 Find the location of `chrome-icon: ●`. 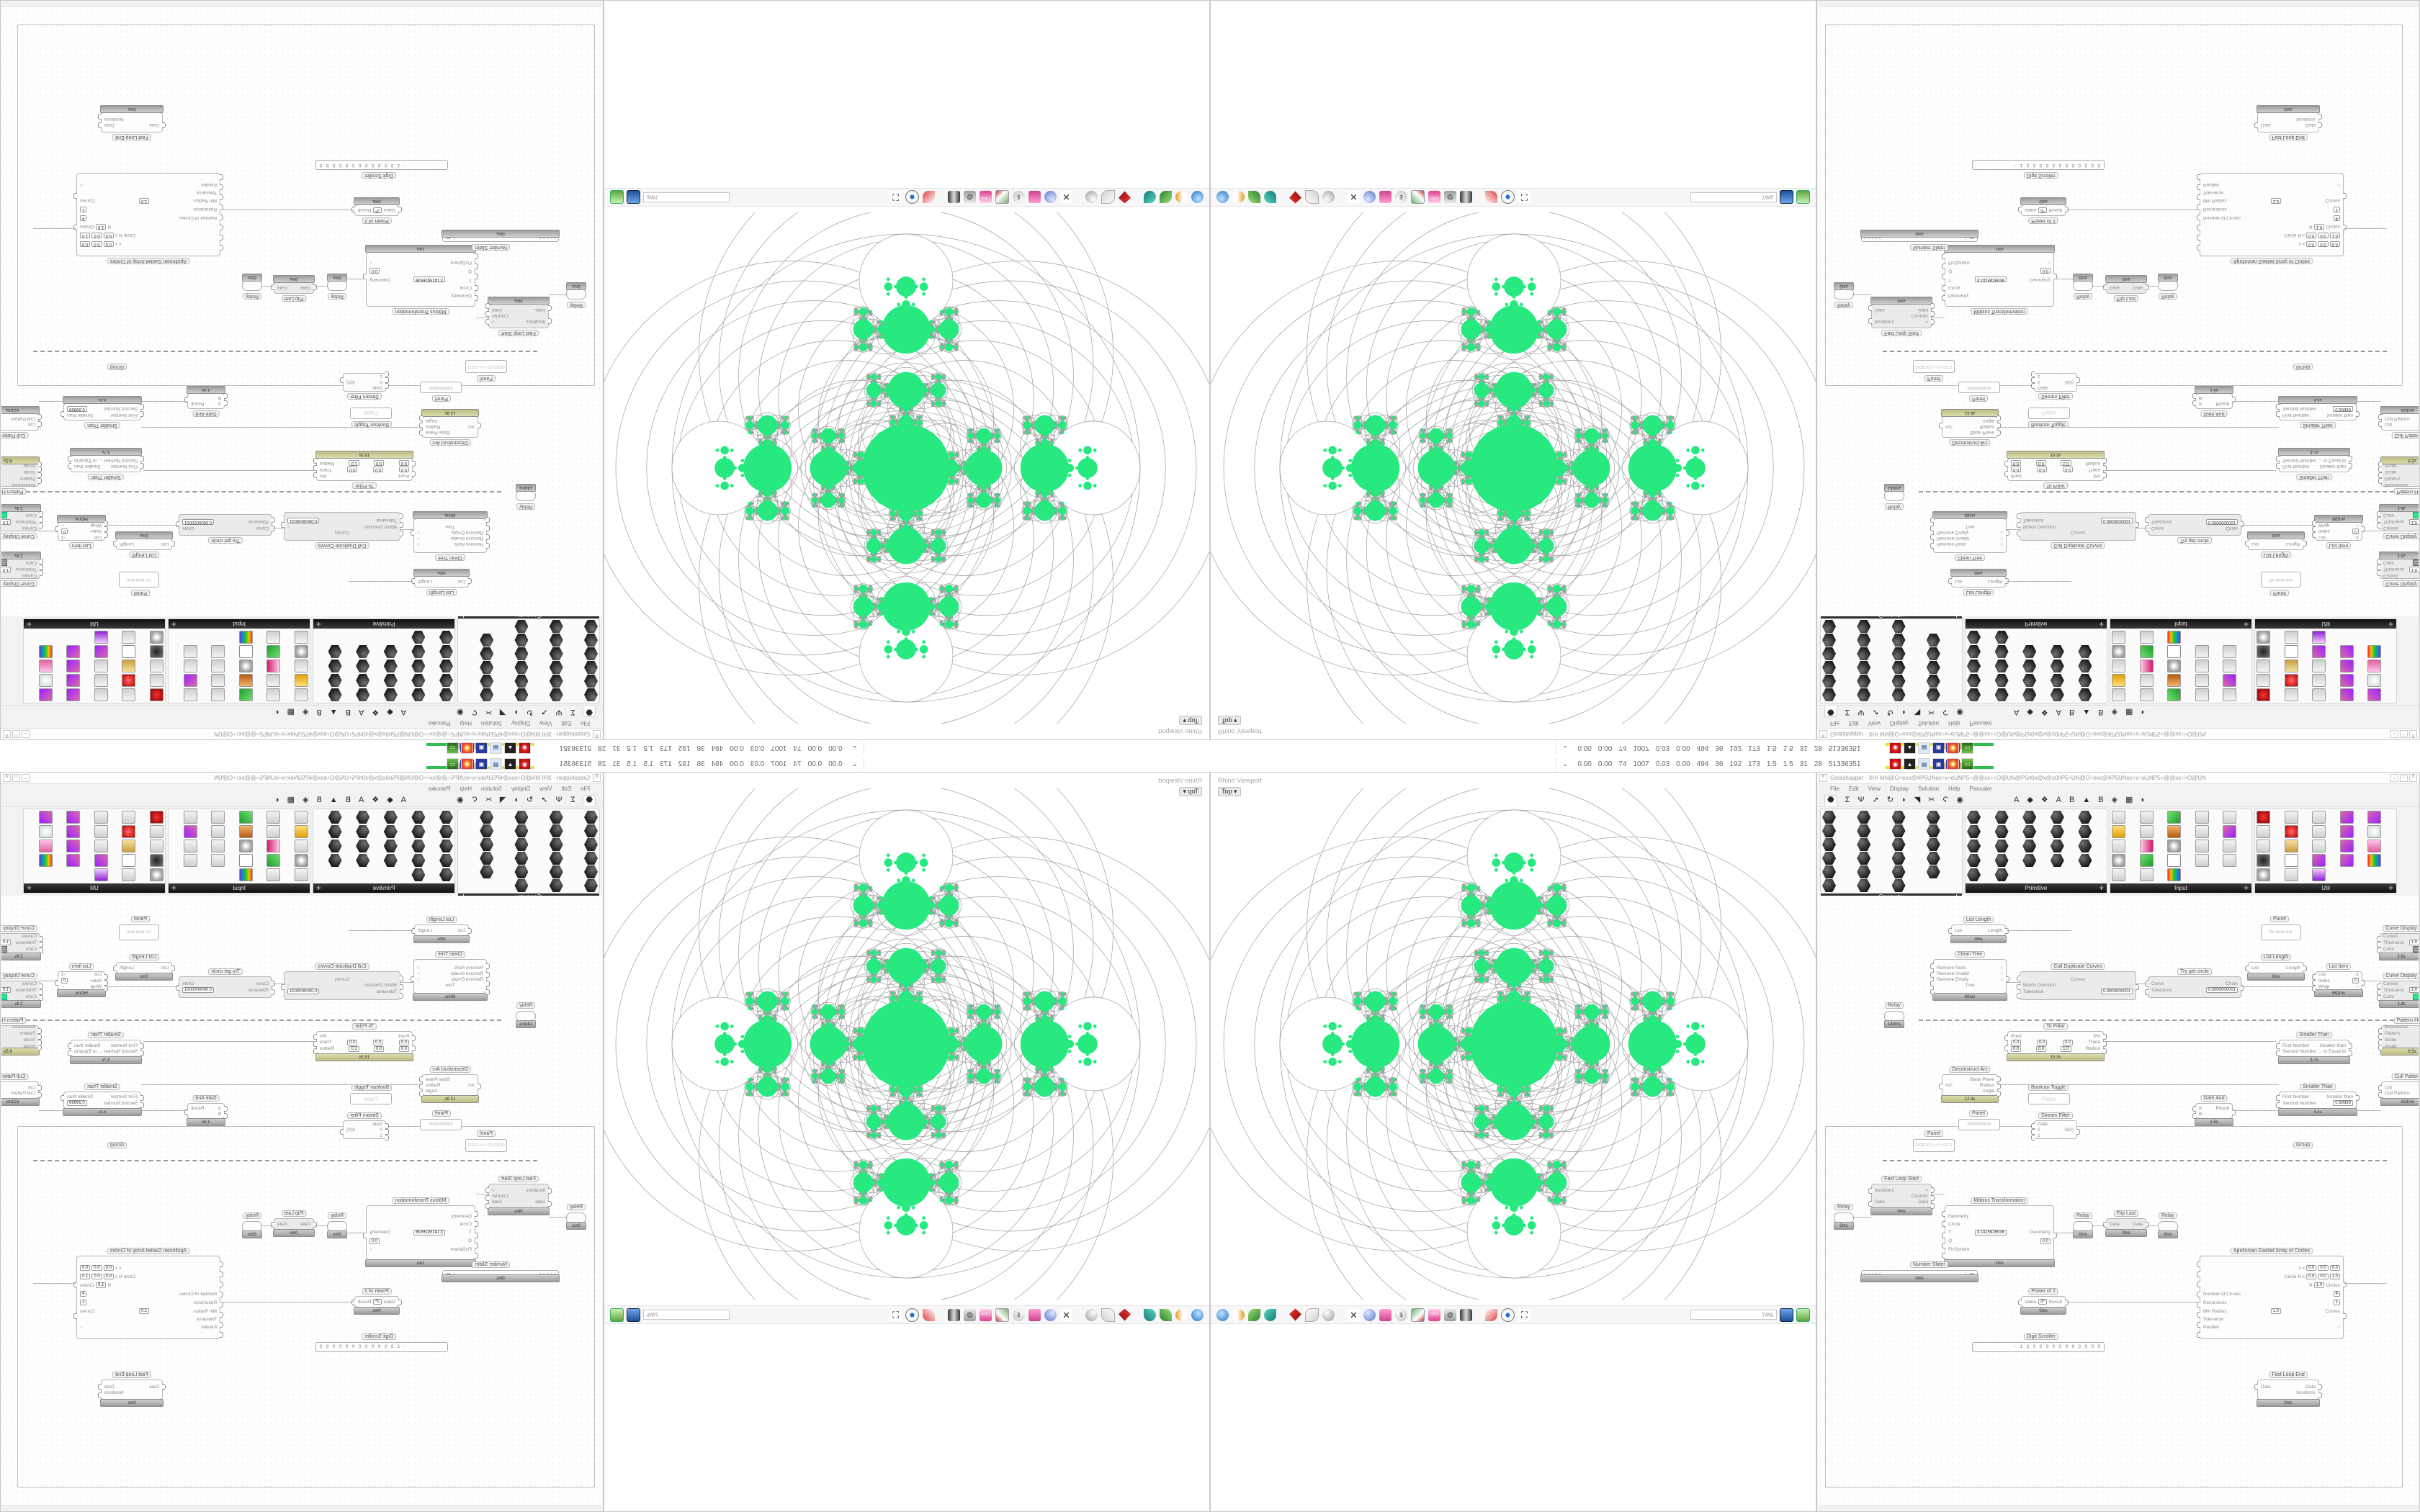

chrome-icon: ● is located at coordinates (467, 764).